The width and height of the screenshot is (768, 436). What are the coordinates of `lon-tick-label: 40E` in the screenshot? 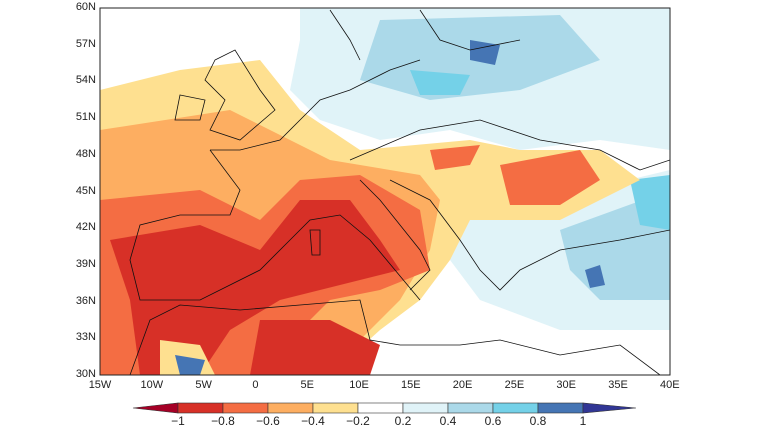 It's located at (670, 385).